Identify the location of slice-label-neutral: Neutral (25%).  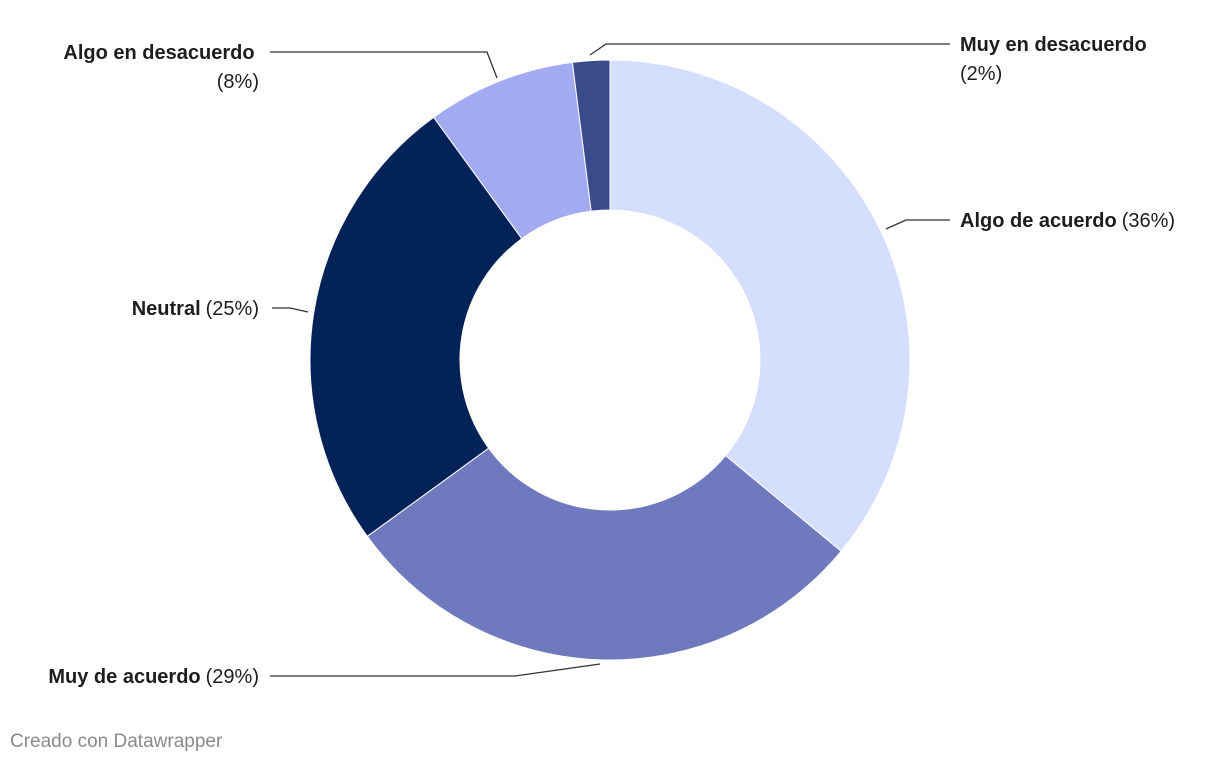
(195, 309).